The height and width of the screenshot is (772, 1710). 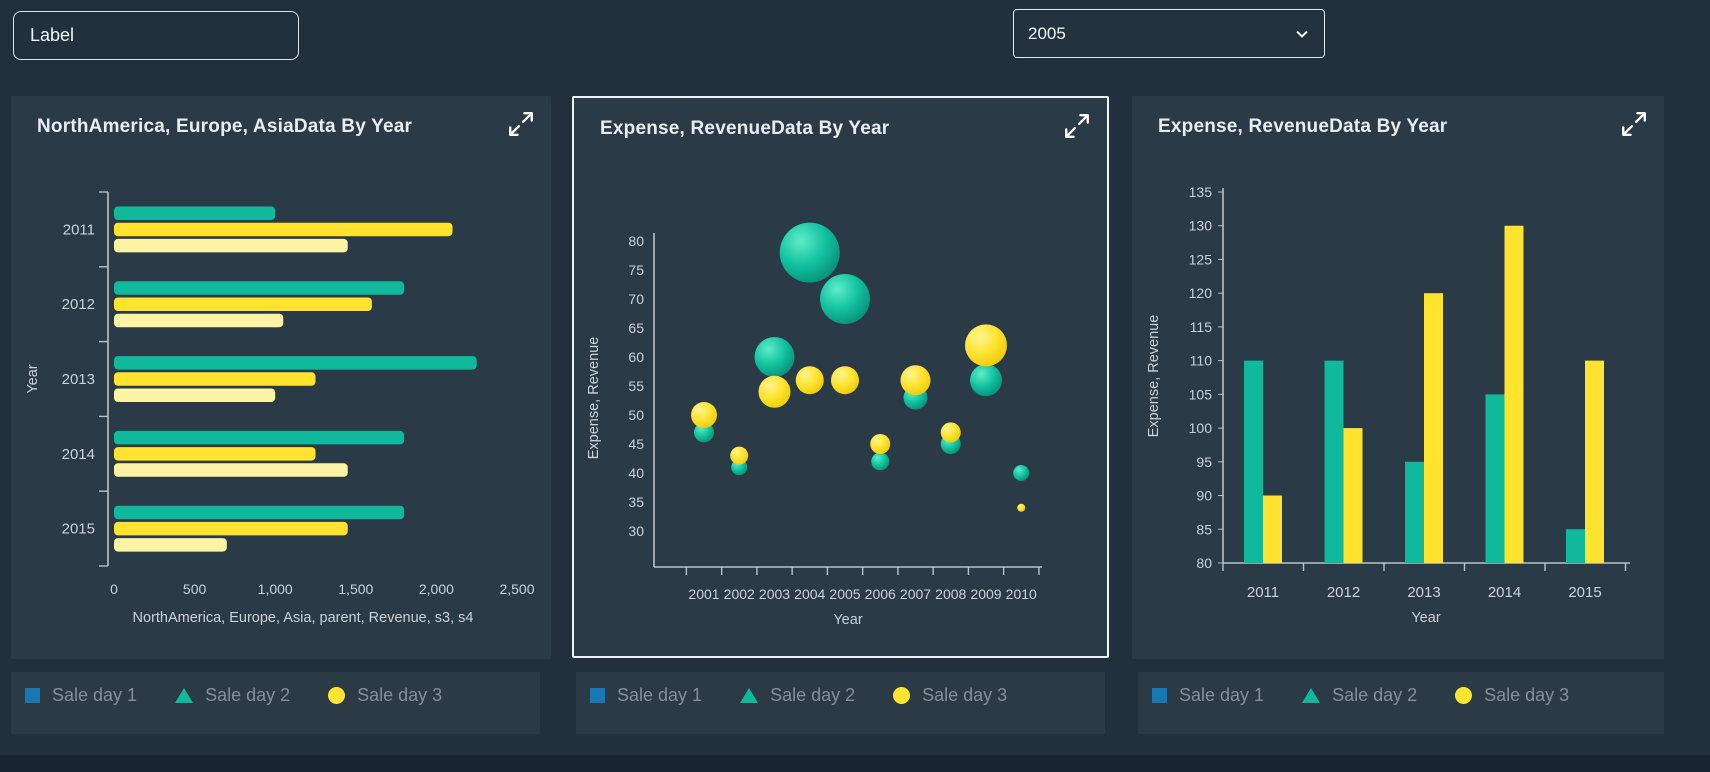 What do you see at coordinates (855, 763) in the screenshot?
I see `footer-strip` at bounding box center [855, 763].